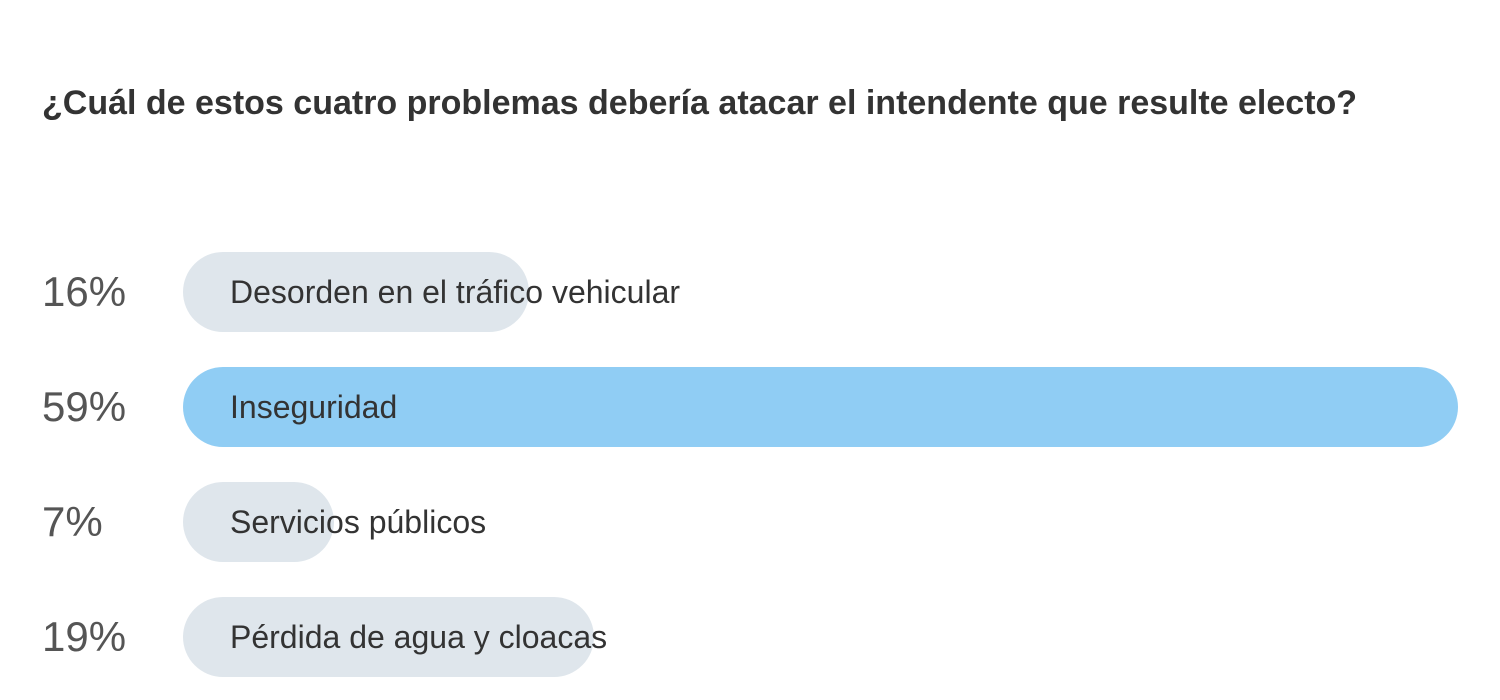 This screenshot has height=700, width=1500. What do you see at coordinates (419, 637) in the screenshot?
I see `option-label: Pérdida de agua y cloacas` at bounding box center [419, 637].